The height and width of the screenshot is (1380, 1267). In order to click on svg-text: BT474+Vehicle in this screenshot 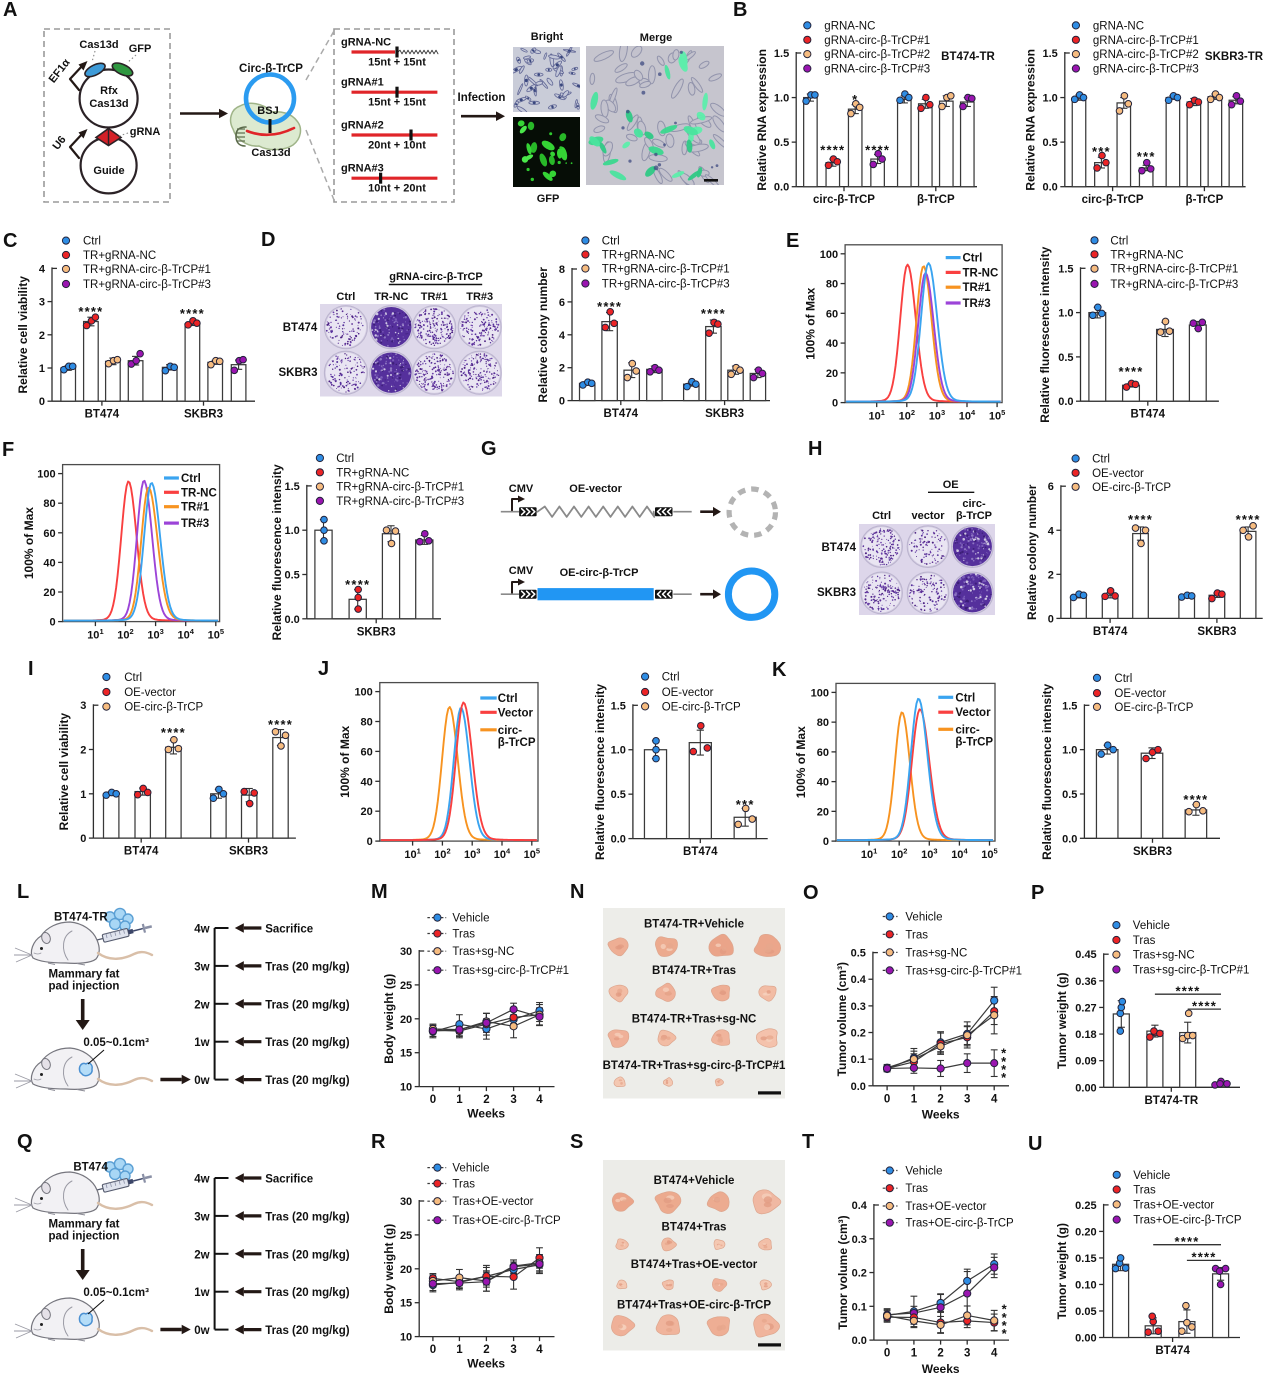, I will do `click(694, 1181)`.